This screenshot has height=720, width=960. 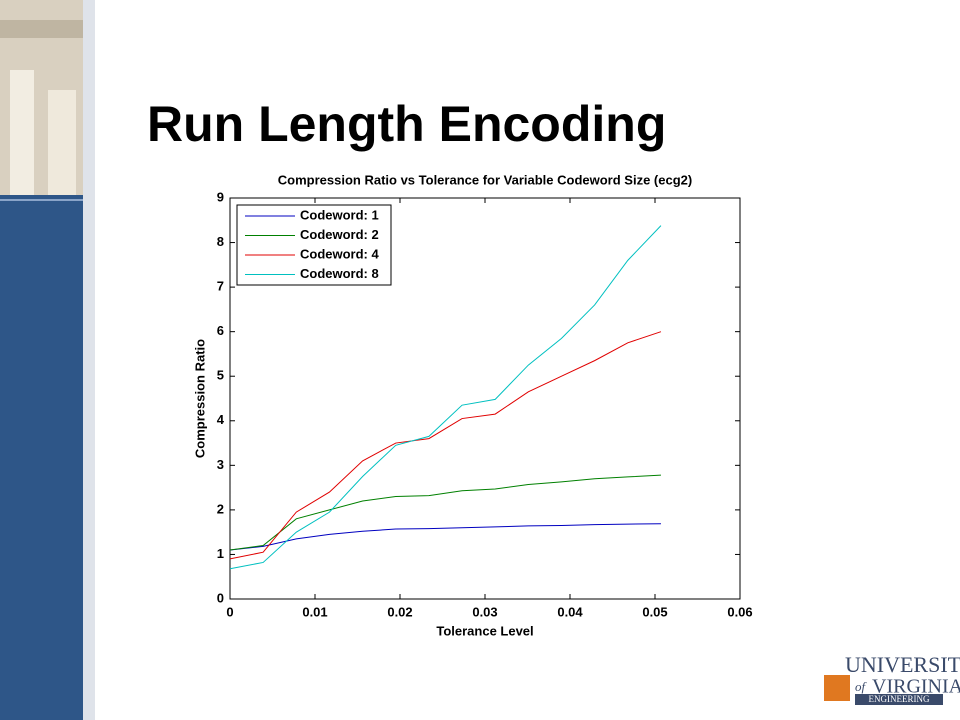 I want to click on logo-band, so click(x=899, y=699).